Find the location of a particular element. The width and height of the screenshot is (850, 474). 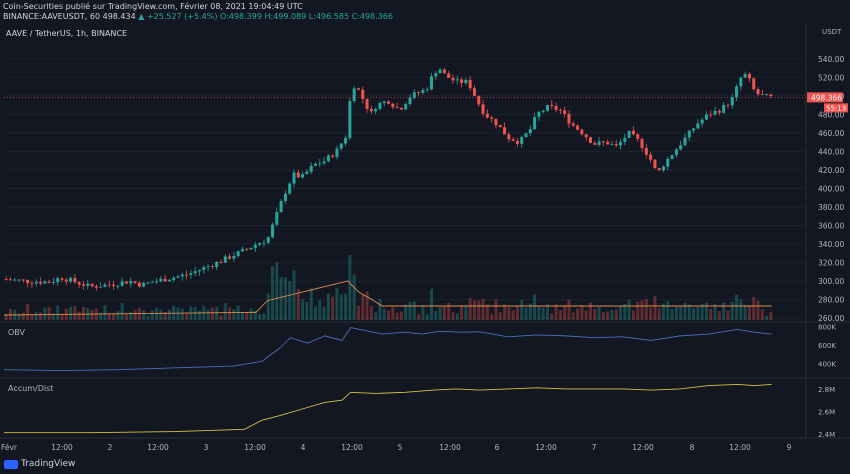

price-tick-label: 320.00 is located at coordinates (831, 263).